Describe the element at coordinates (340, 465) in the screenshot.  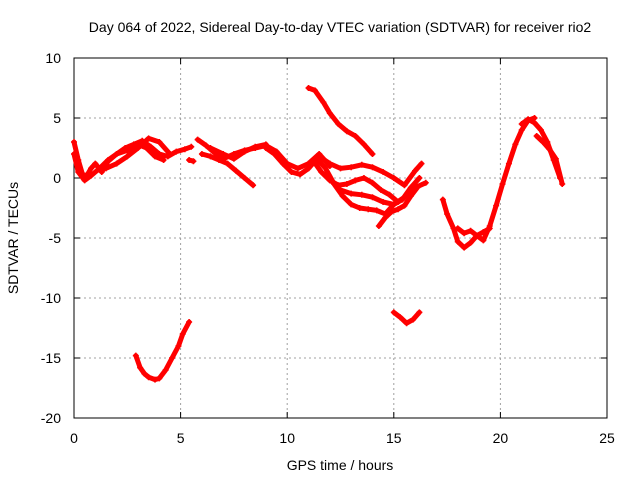
I see `x-axis-label: GPS time / hours` at that location.